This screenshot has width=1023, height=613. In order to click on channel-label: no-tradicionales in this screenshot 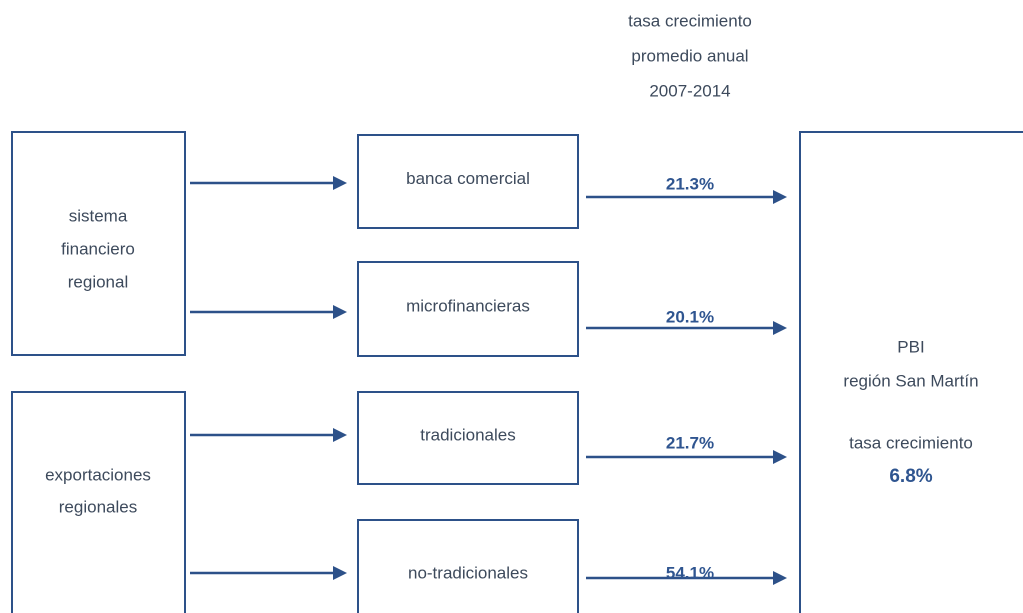, I will do `click(468, 572)`.